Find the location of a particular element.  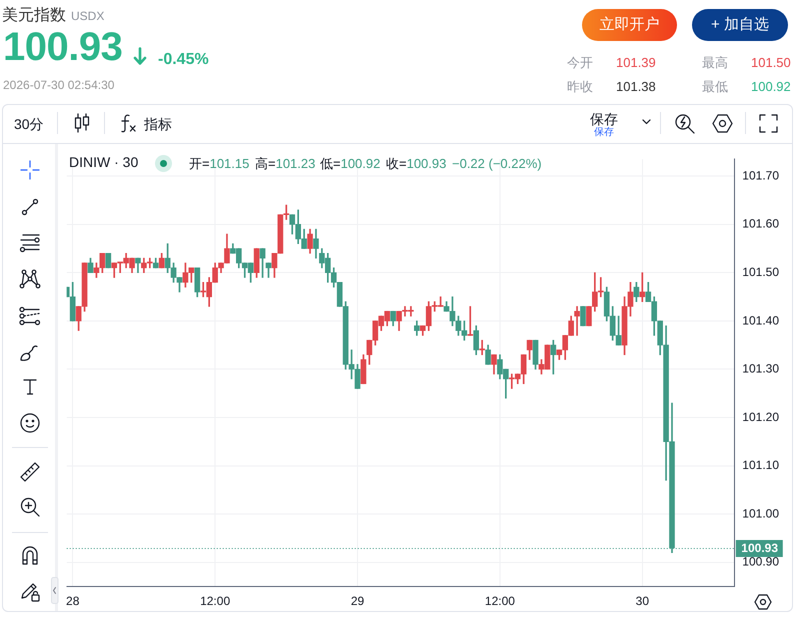

y-tick-label: 101.50 is located at coordinates (761, 271).